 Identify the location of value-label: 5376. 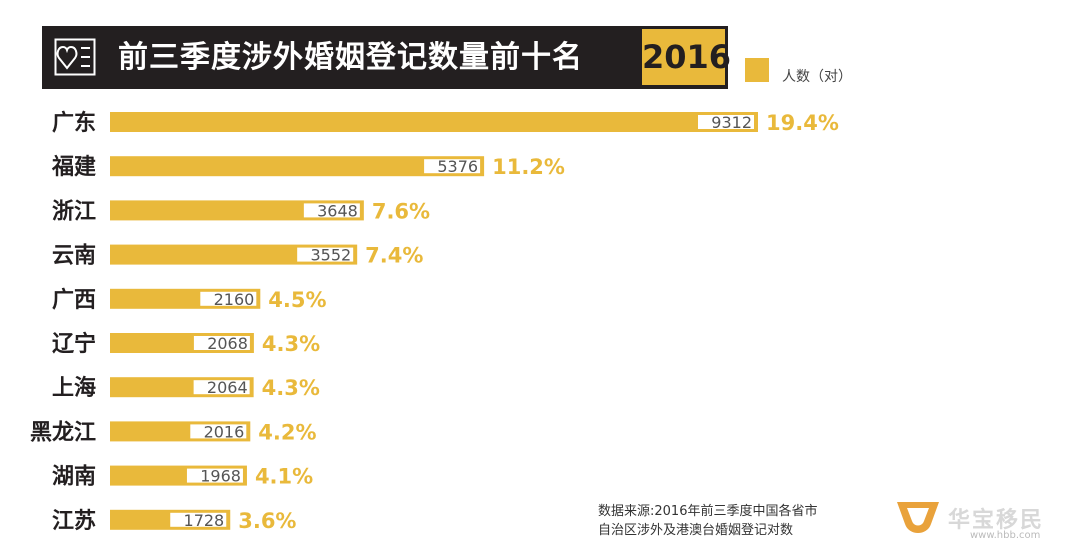
(457, 166).